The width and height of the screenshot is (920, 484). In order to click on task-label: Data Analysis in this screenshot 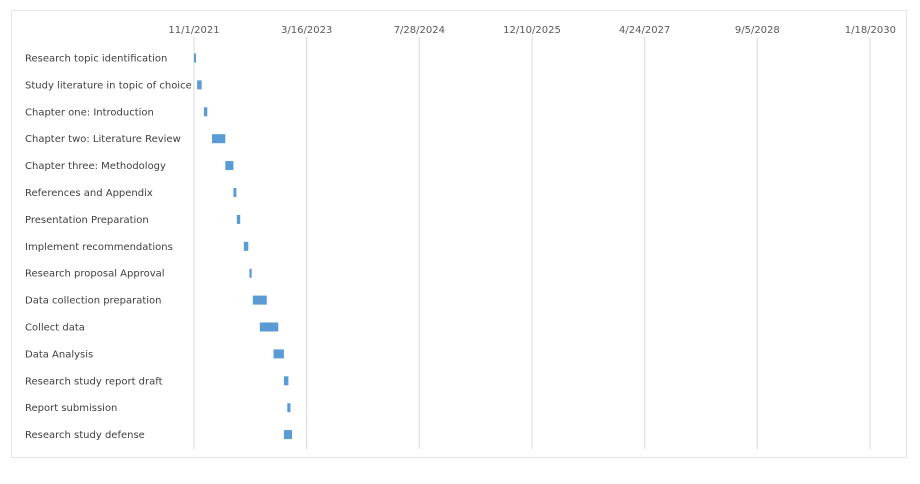, I will do `click(59, 354)`.